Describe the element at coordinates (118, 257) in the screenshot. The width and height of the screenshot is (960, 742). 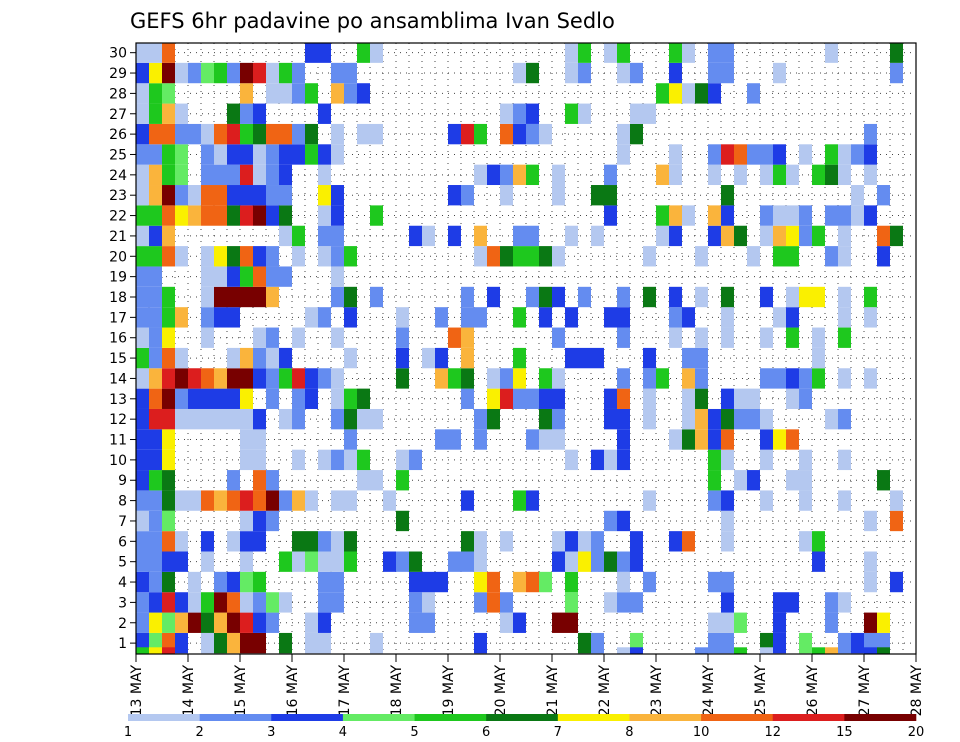
I see `y-tick-label: 20` at that location.